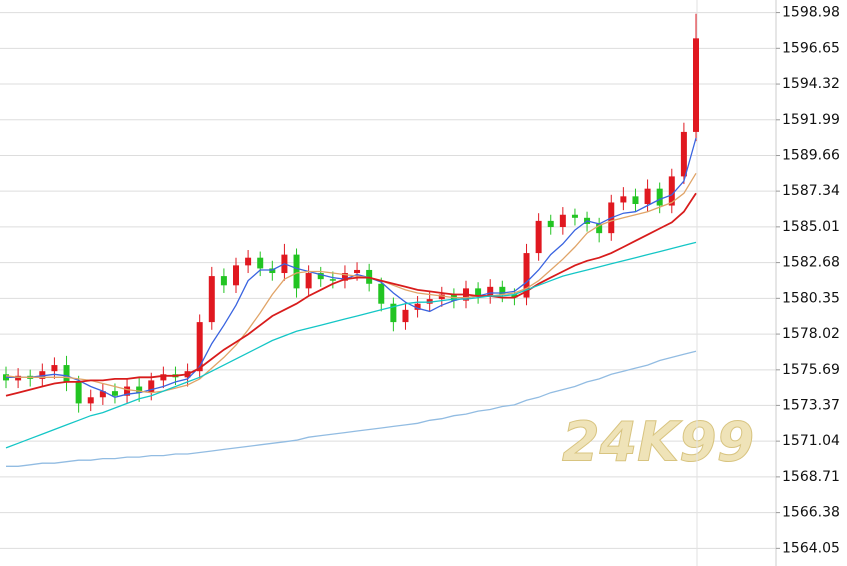  Describe the element at coordinates (811, 548) in the screenshot. I see `y-tick-label: 1564.05` at that location.